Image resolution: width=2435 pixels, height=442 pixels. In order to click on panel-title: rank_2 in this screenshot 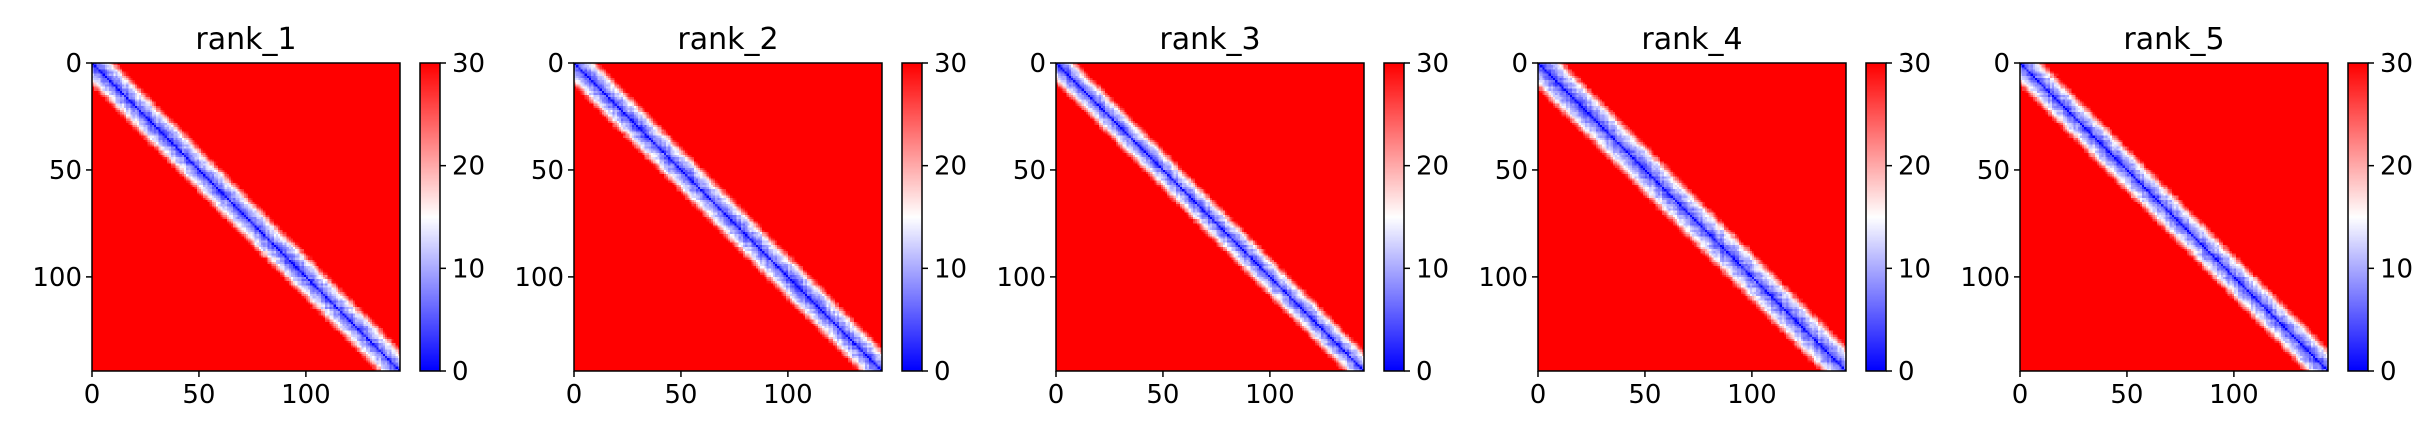, I will do `click(727, 39)`.